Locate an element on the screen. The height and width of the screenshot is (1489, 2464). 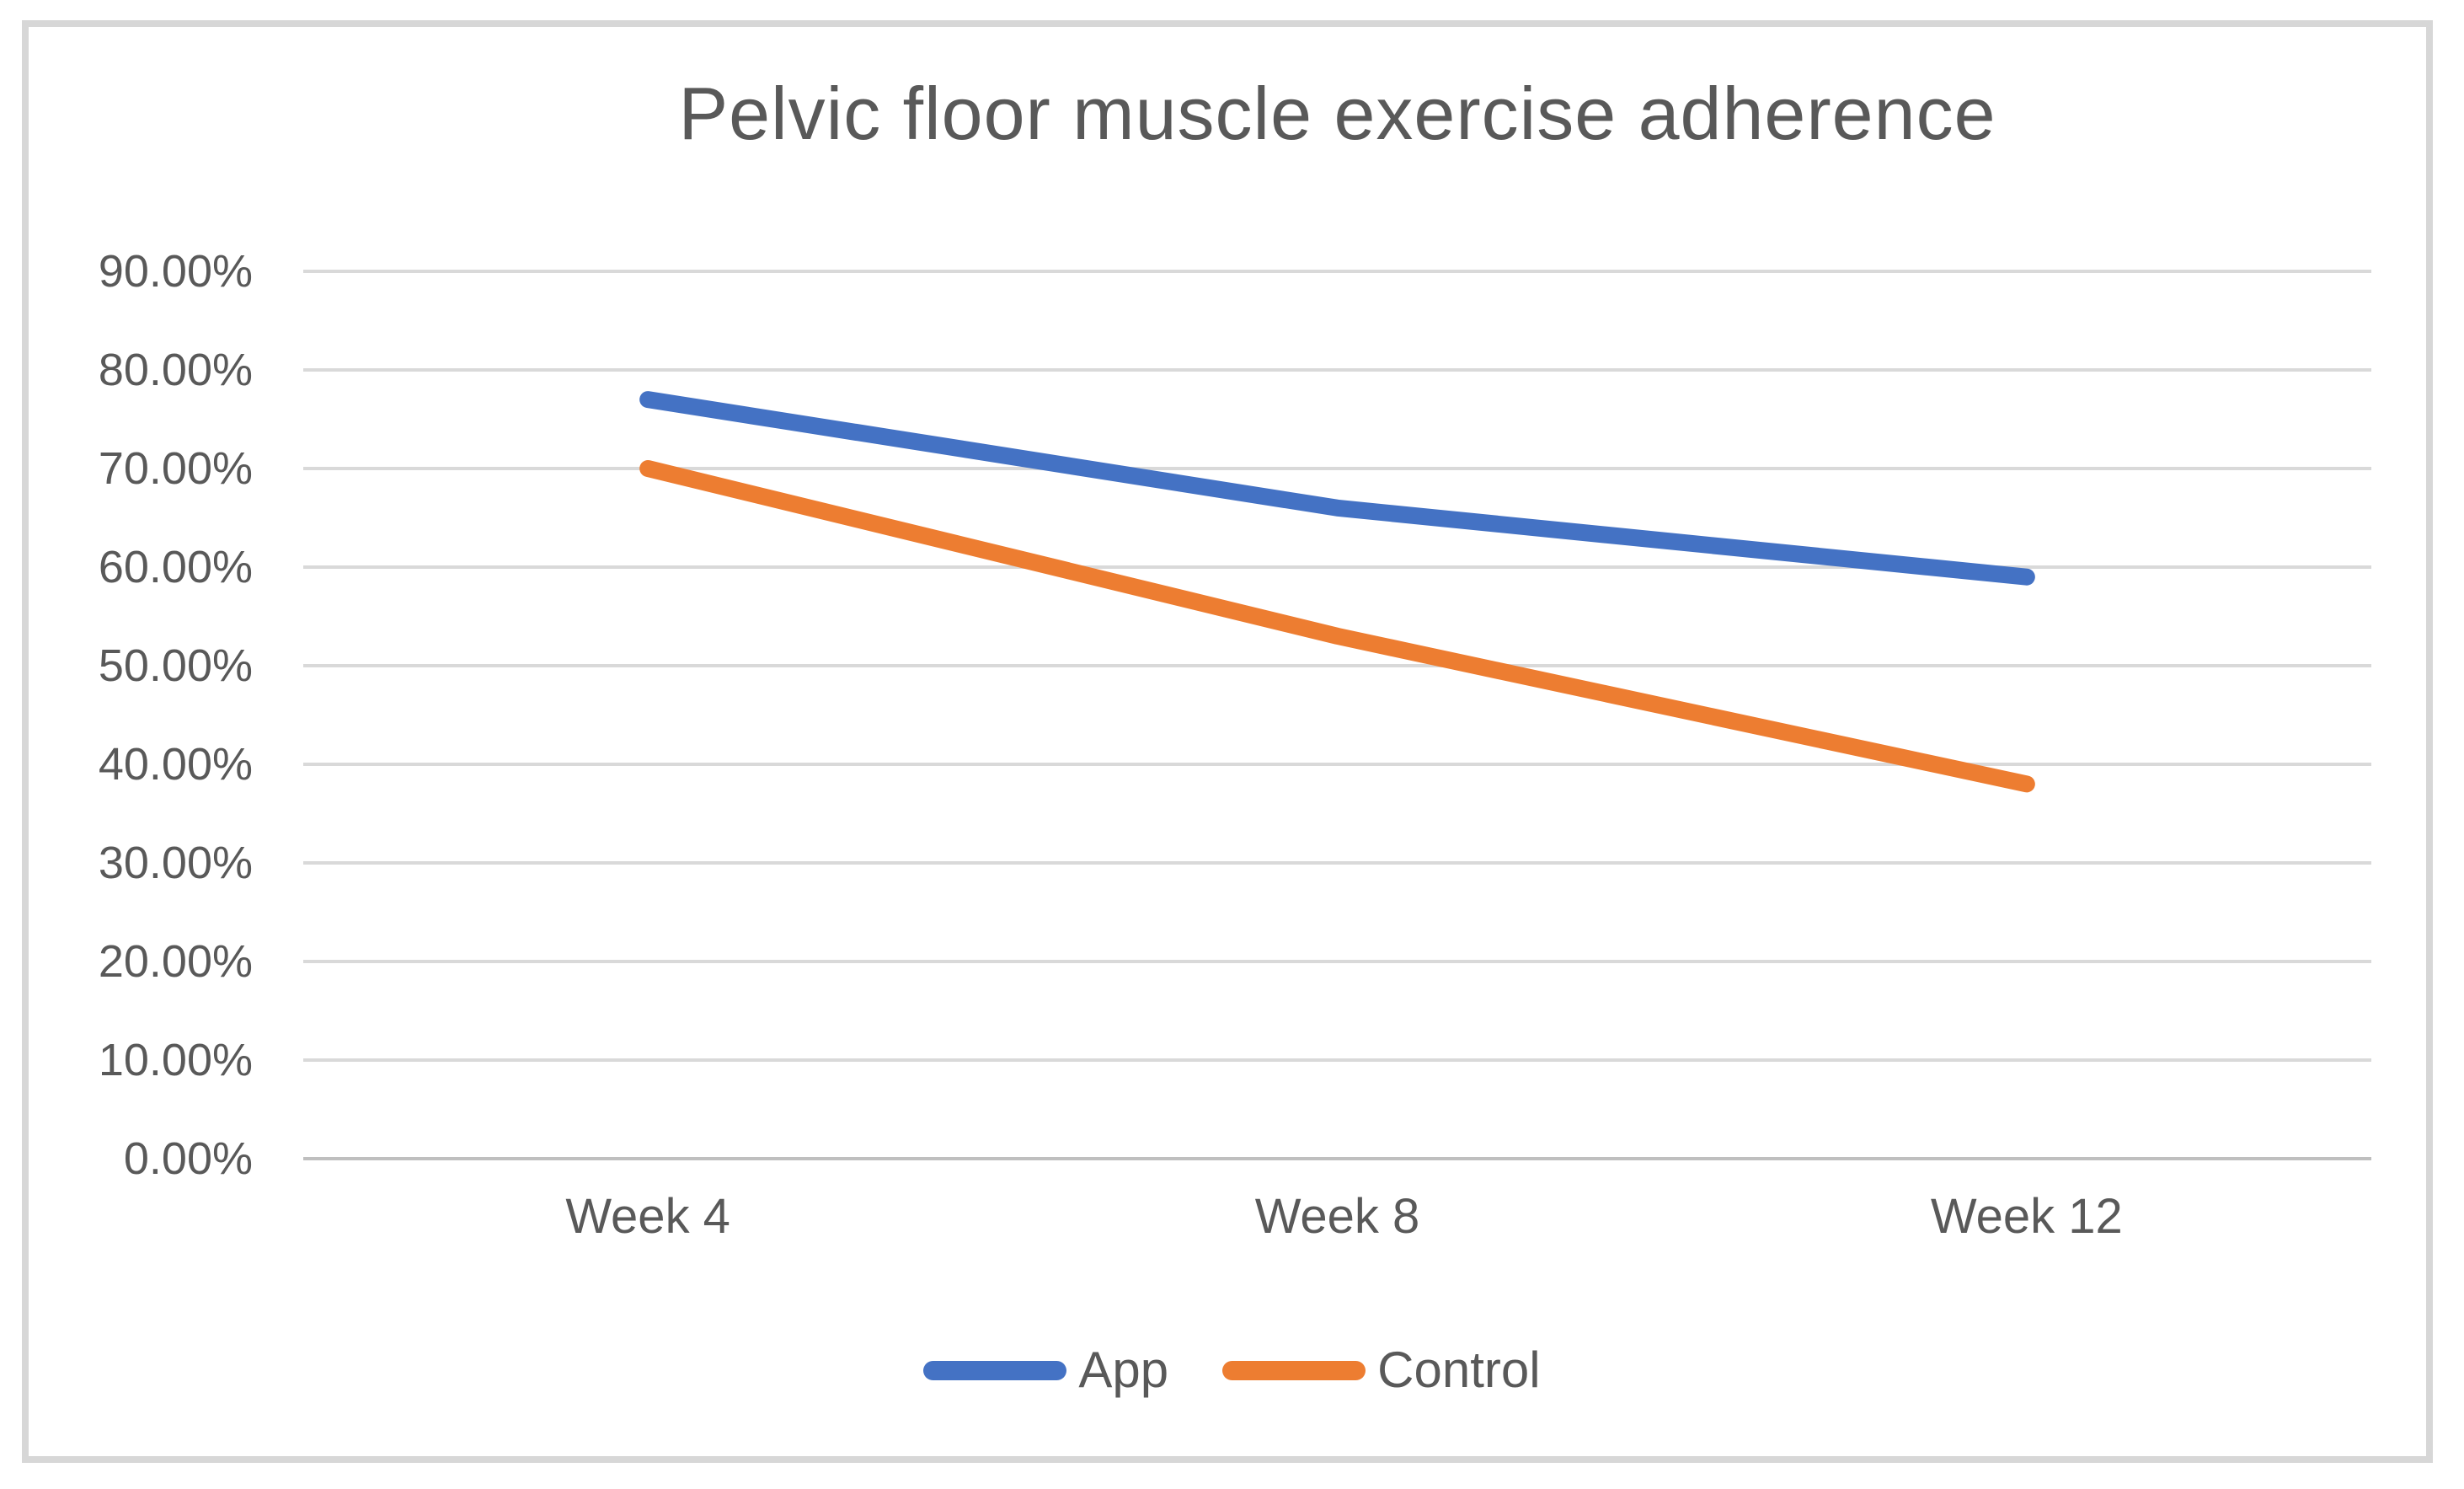
y-tick-label: 60.00% is located at coordinates (175, 567).